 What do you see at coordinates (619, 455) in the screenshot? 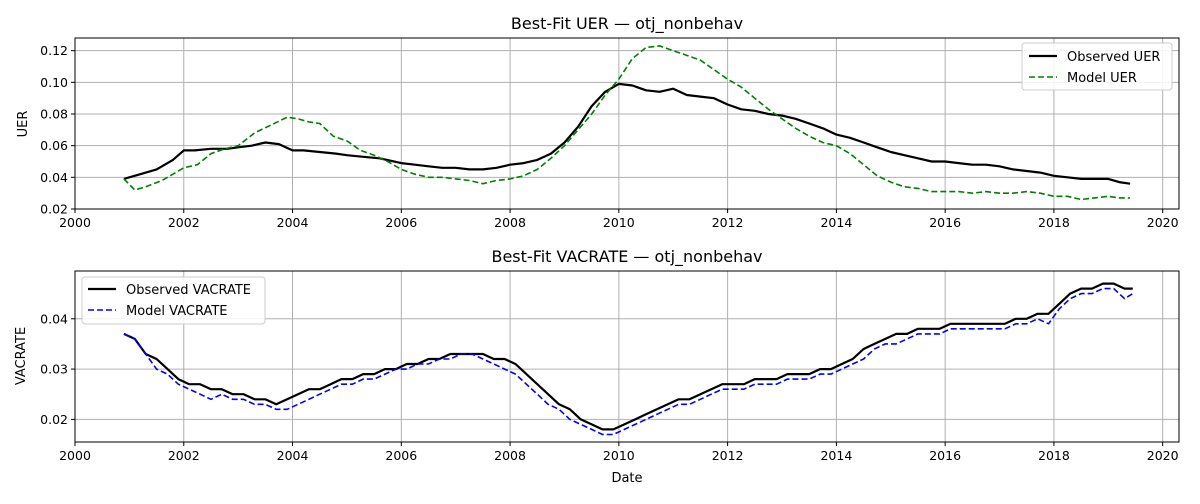
I see `vacrate-x-tick-label: 2010` at bounding box center [619, 455].